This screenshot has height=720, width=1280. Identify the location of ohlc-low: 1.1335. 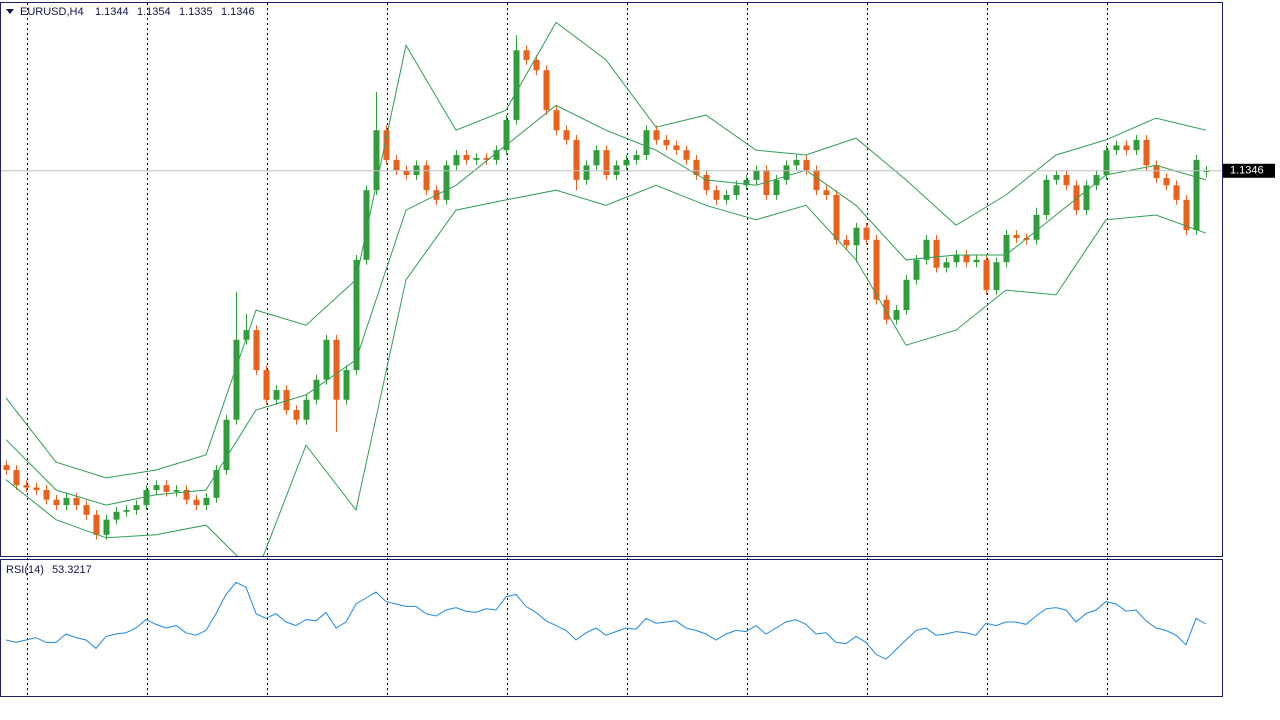
(196, 12).